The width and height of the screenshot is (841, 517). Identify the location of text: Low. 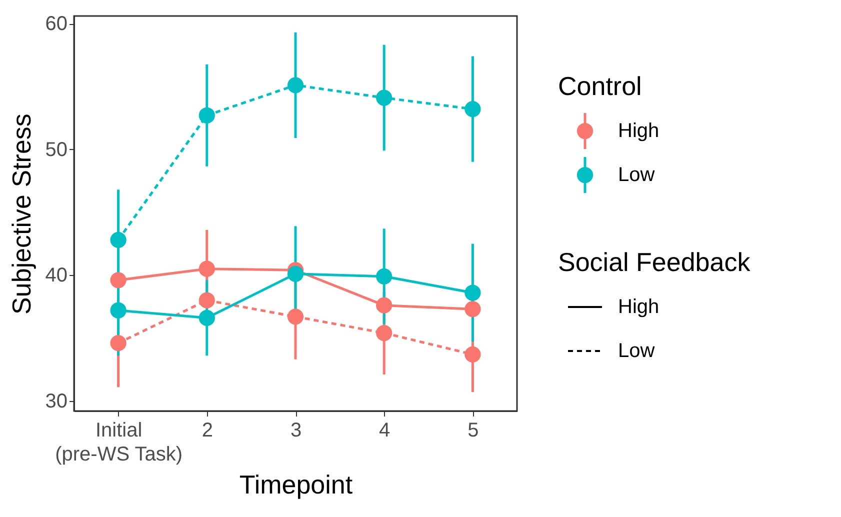
(637, 351).